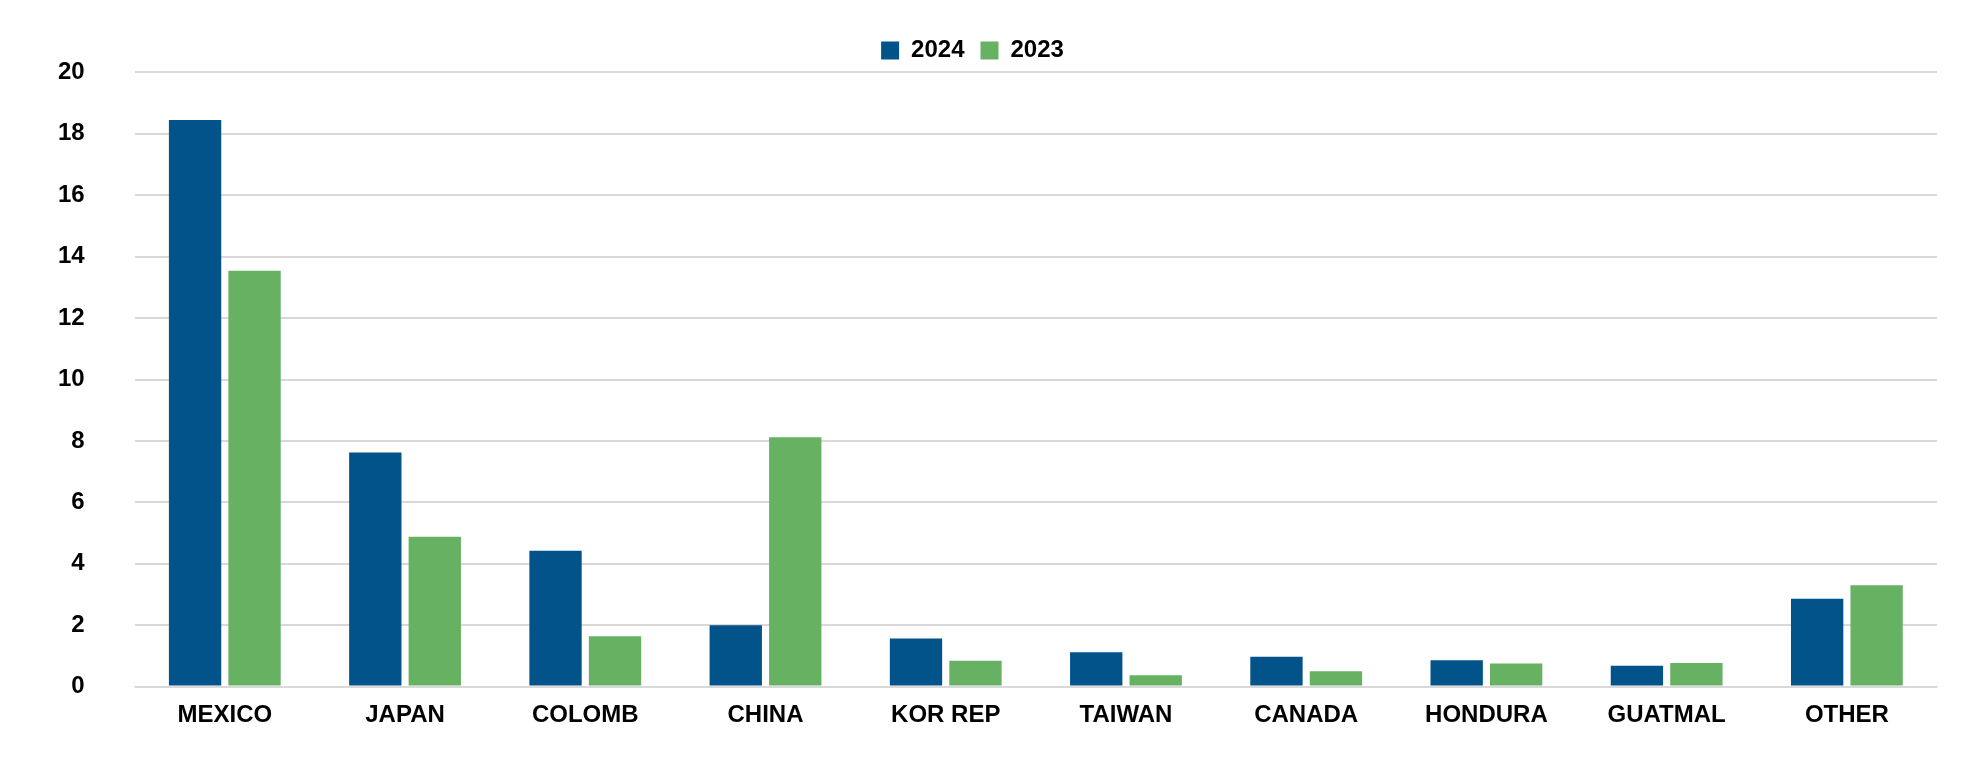 This screenshot has width=1965, height=759. What do you see at coordinates (71, 316) in the screenshot?
I see `y-tick-label: 12` at bounding box center [71, 316].